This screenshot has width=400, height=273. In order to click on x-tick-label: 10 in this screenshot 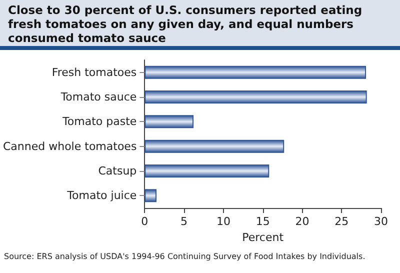, I will do `click(223, 221)`.